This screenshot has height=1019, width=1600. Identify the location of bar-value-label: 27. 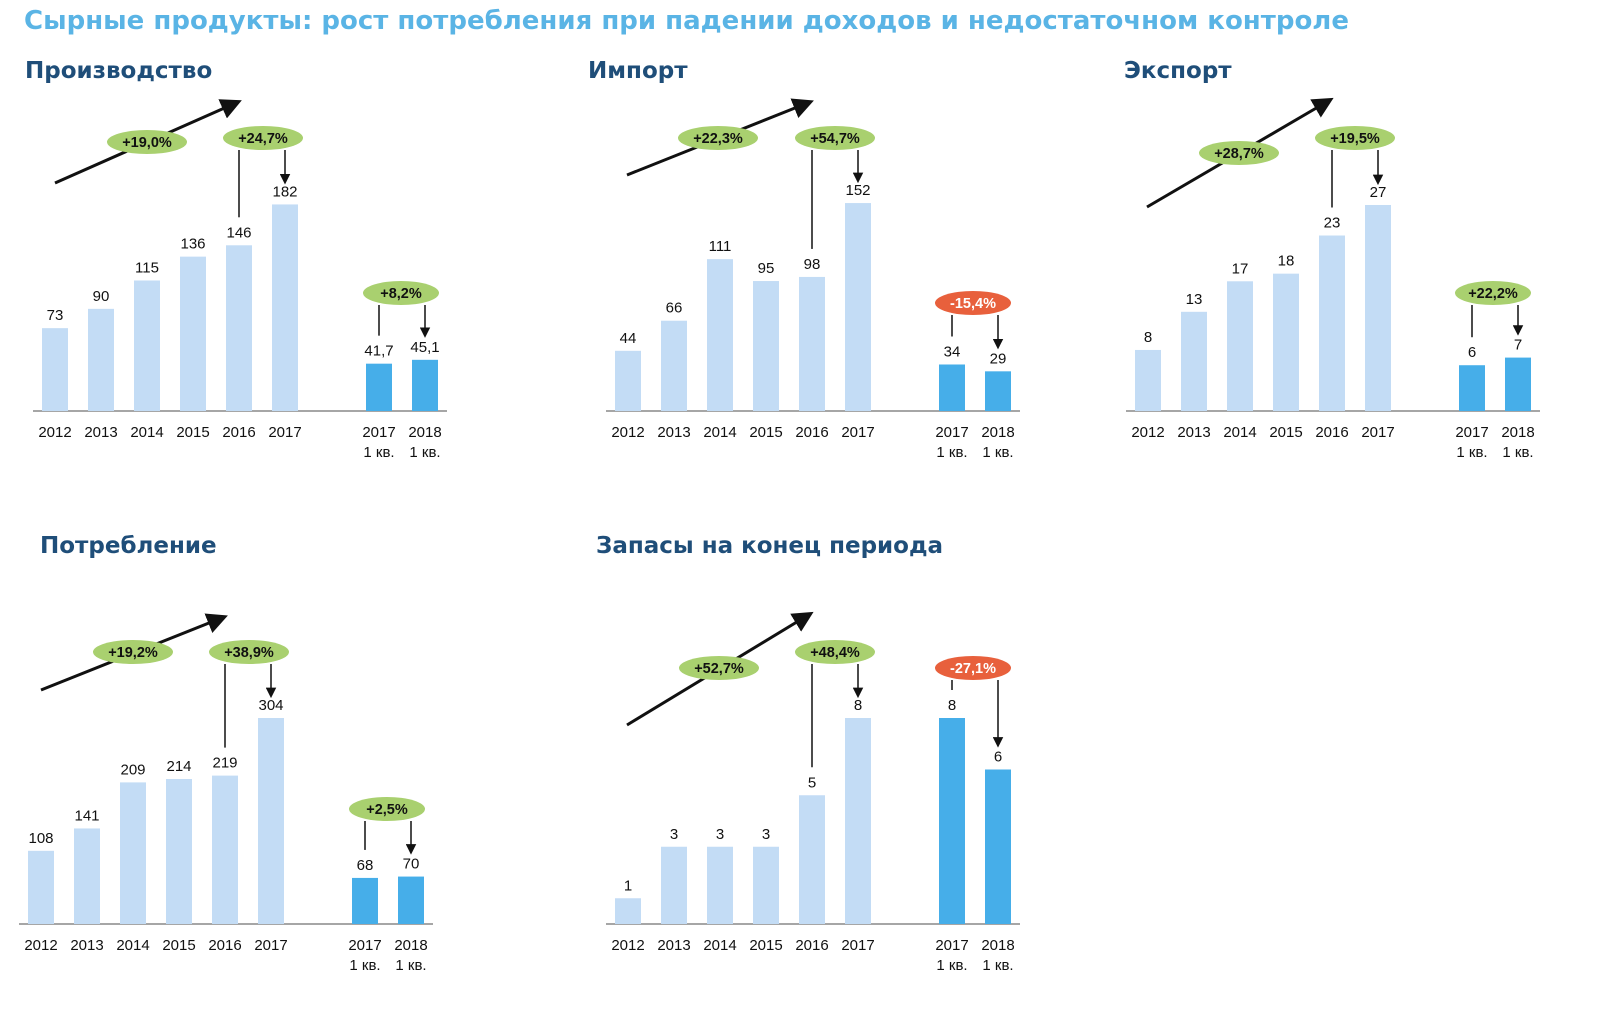
(1378, 192).